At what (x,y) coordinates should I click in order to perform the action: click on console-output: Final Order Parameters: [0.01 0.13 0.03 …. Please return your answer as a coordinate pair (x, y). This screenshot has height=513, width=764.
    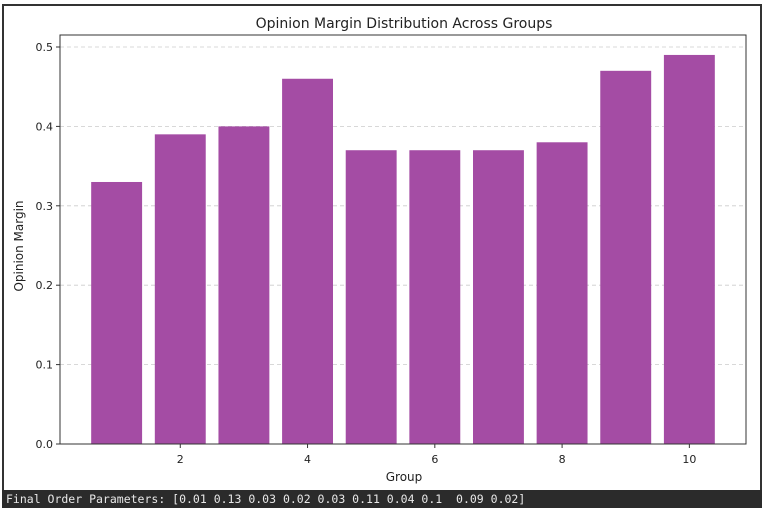
    Looking at the image, I should click on (382, 499).